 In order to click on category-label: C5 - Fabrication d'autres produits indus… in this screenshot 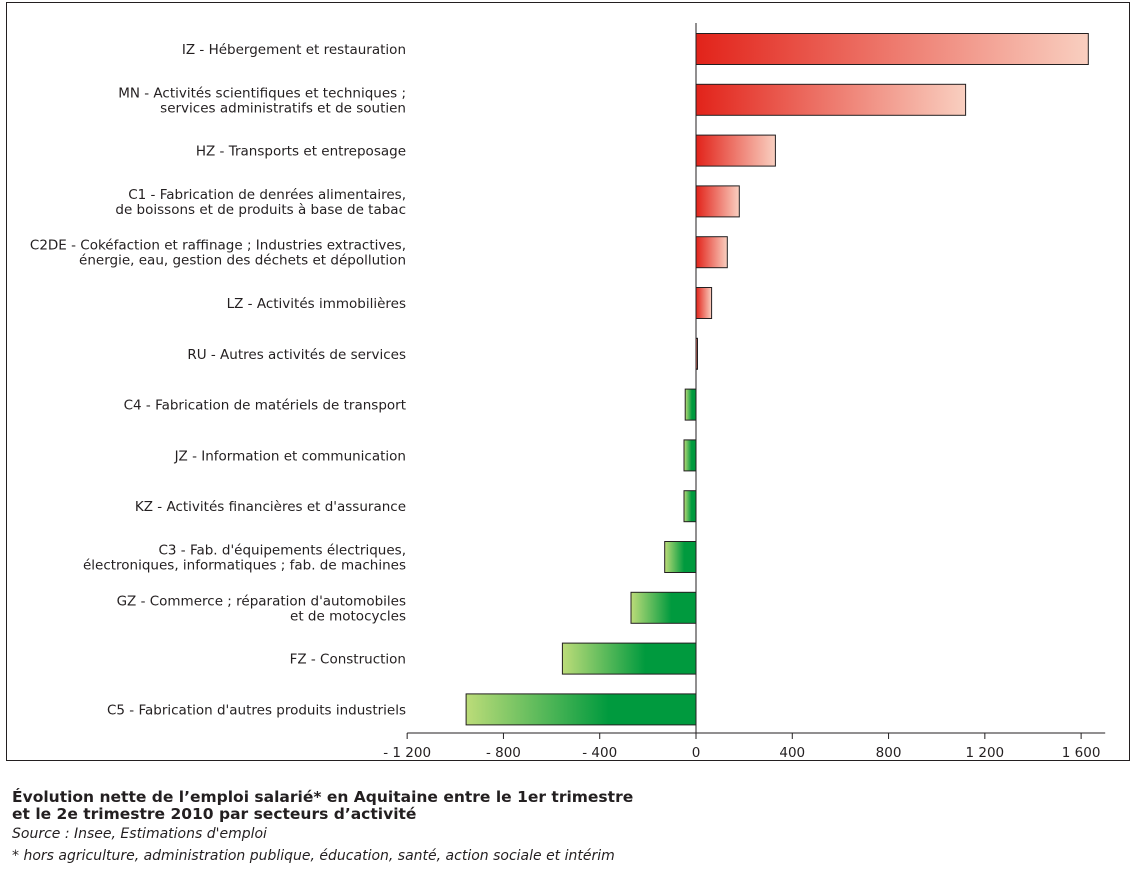, I will do `click(256, 710)`.